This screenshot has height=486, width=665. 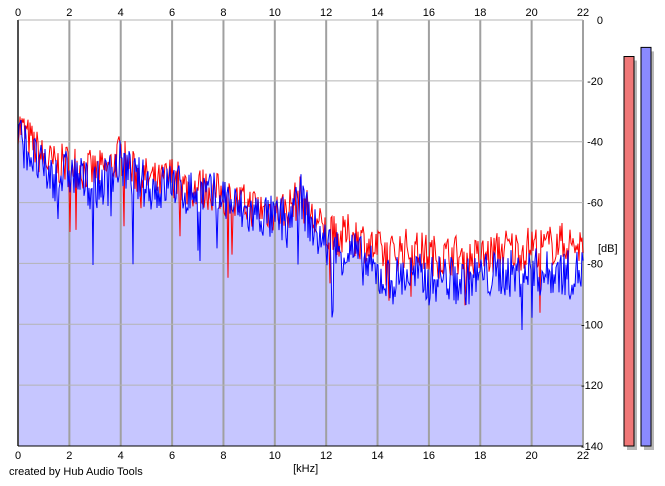 I want to click on y-tick-label: -100, so click(x=592, y=325).